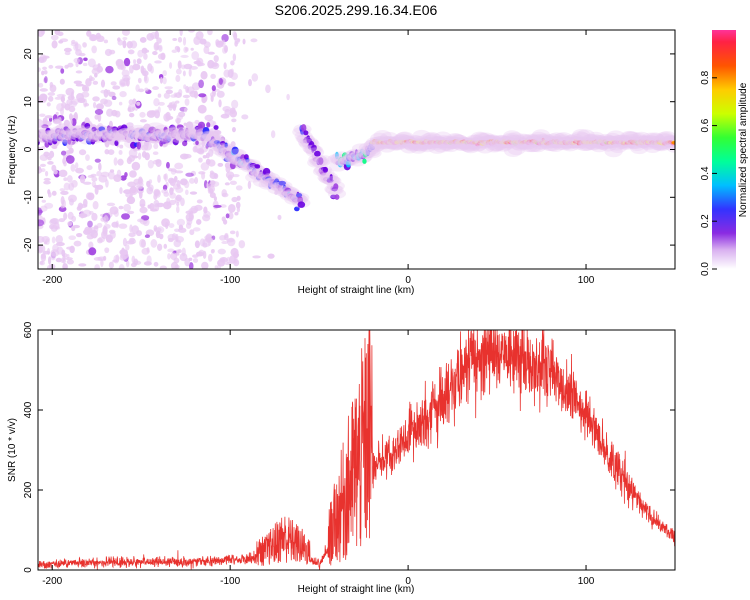  I want to click on snr-y-tick-label: 600, so click(28, 329).